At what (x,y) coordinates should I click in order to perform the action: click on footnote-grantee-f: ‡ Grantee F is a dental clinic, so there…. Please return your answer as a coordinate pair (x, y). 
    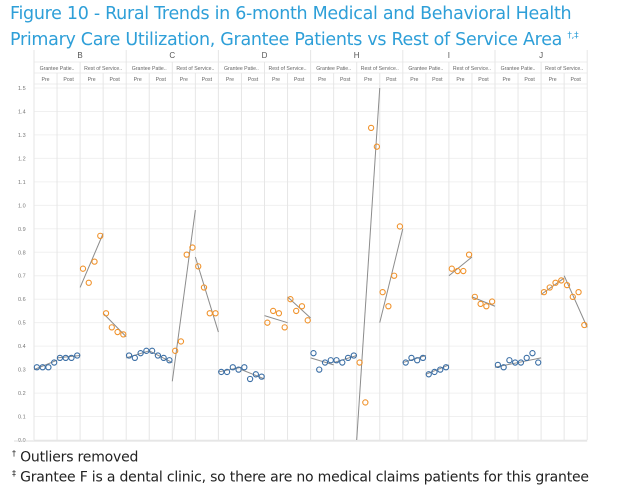
    Looking at the image, I should click on (300, 477).